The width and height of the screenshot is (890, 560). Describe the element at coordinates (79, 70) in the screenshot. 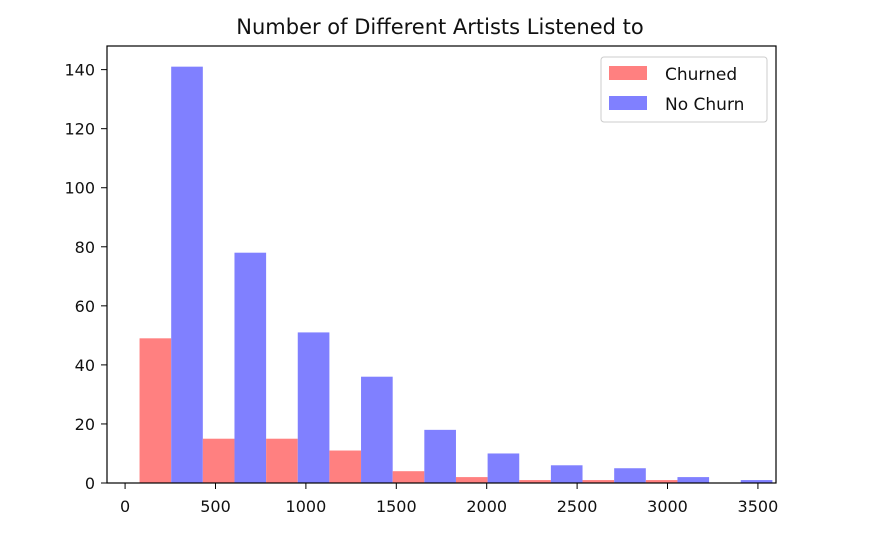

I see `y-tick-label: 140` at that location.